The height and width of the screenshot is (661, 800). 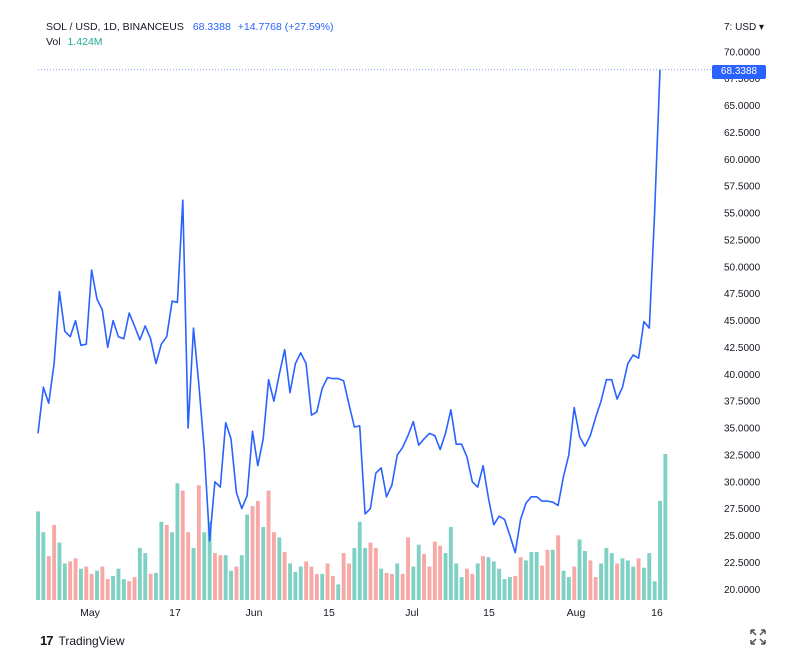 I want to click on last-price-value: 68.3388, so click(x=211, y=27).